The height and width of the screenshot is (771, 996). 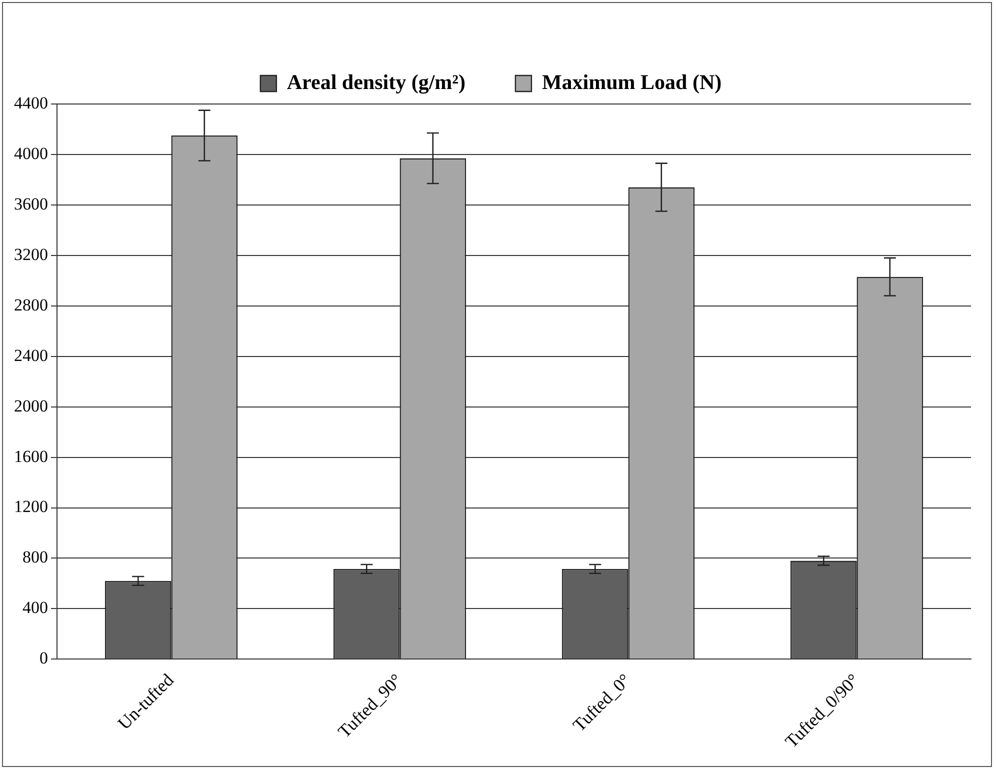 I want to click on y-tick-label: 2400, so click(x=31, y=355).